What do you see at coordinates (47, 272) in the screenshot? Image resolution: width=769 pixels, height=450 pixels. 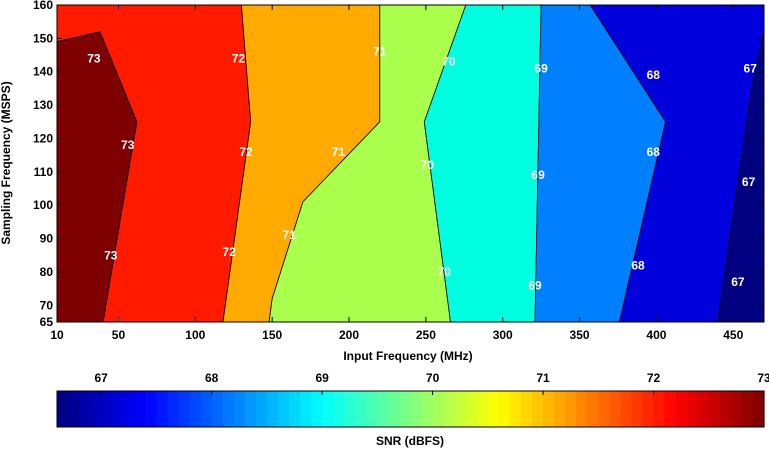 I see `y-tick-label: 80` at bounding box center [47, 272].